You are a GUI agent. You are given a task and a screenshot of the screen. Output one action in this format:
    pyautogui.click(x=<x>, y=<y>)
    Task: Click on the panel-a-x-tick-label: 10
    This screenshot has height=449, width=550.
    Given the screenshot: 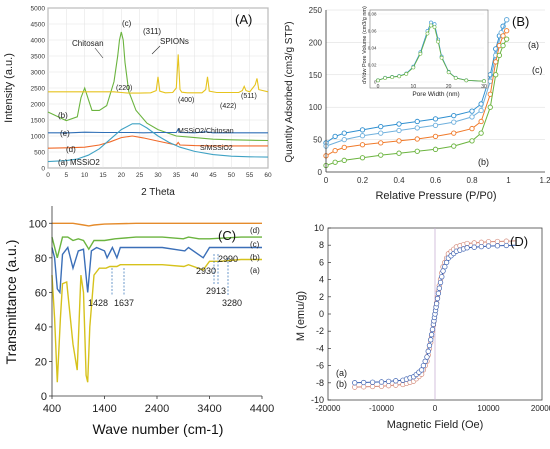 What is the action you would take?
    pyautogui.click(x=85, y=175)
    